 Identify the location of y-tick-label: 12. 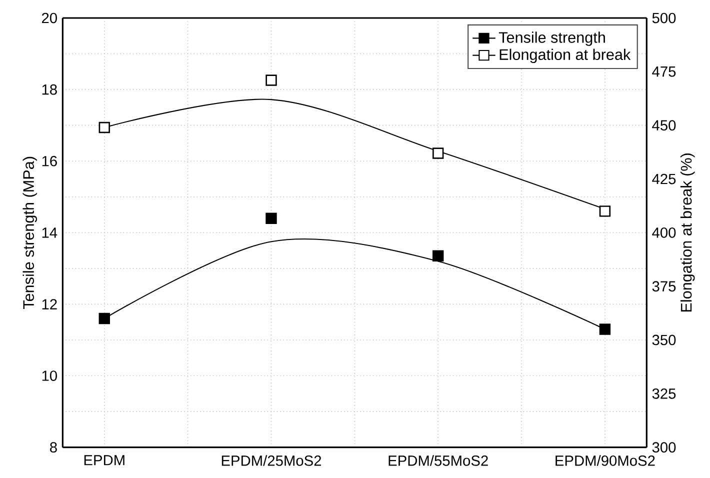
(49, 304).